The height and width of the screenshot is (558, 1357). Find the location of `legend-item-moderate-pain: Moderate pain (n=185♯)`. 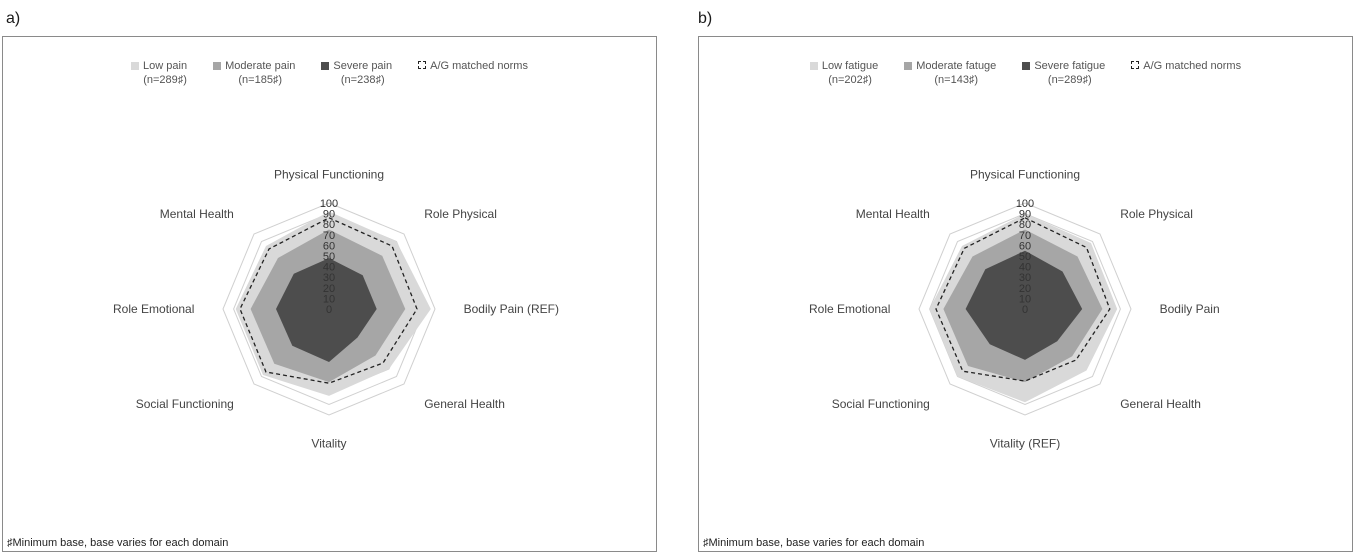

legend-item-moderate-pain: Moderate pain (n=185♯) is located at coordinates (254, 73).